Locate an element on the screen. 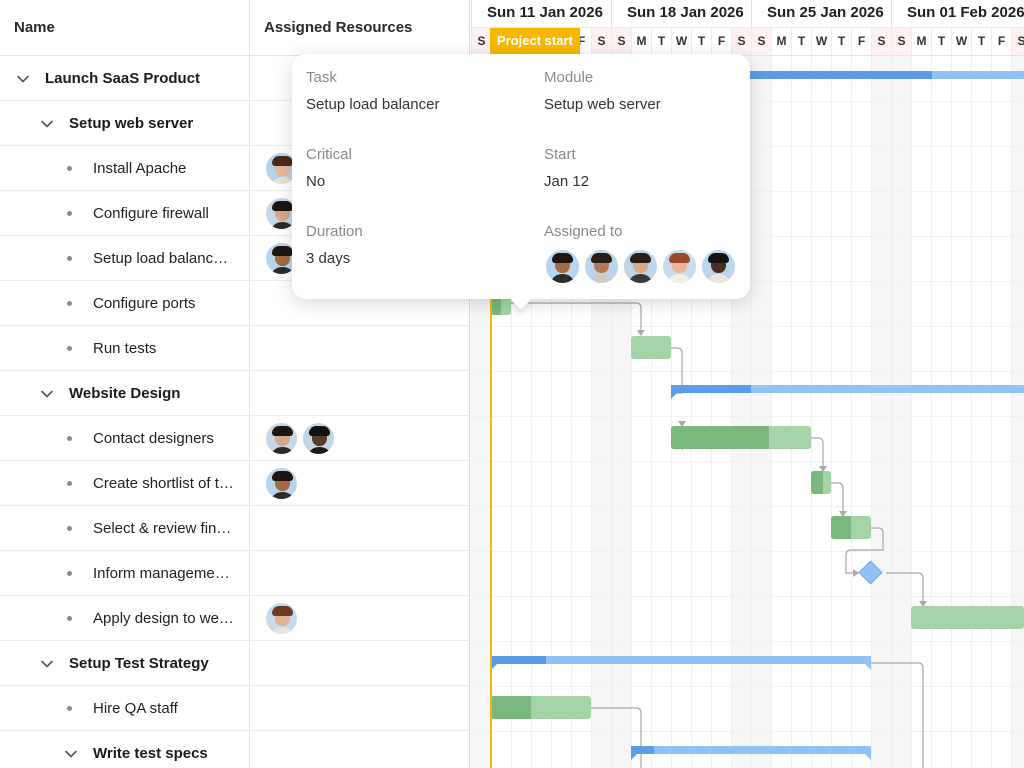  task-bar-contact-designers is located at coordinates (741, 437).